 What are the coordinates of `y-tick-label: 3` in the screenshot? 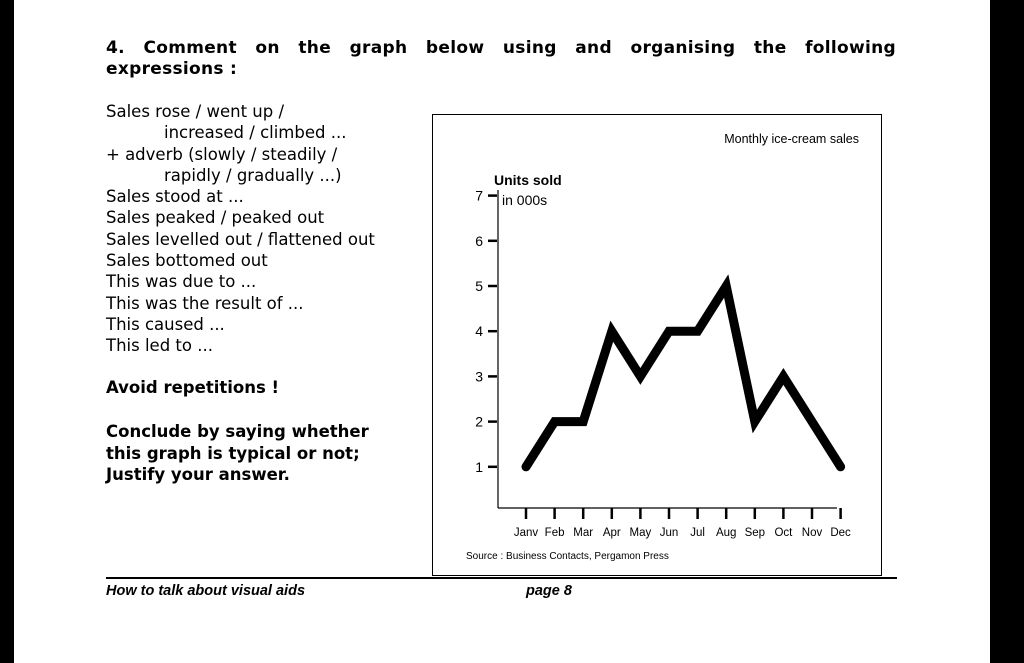 It's located at (479, 376).